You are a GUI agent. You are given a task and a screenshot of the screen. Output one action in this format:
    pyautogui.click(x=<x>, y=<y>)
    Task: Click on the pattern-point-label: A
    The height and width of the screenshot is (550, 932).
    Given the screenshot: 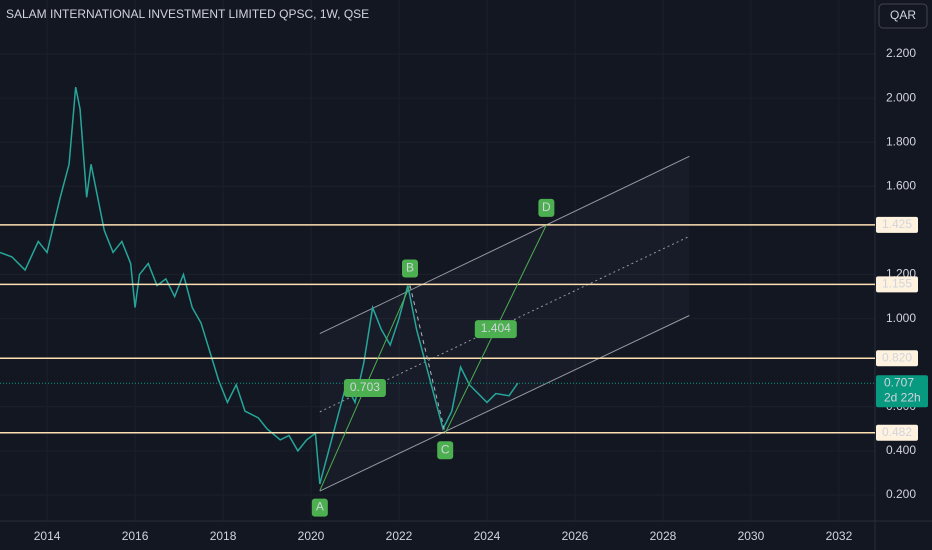 What is the action you would take?
    pyautogui.click(x=320, y=507)
    